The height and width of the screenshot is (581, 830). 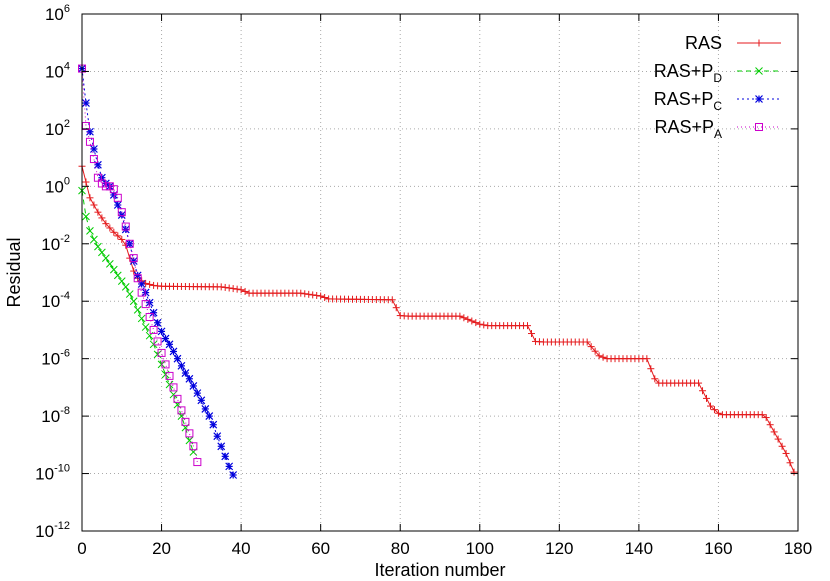 What do you see at coordinates (639, 548) in the screenshot?
I see `x-tick-label: 140` at bounding box center [639, 548].